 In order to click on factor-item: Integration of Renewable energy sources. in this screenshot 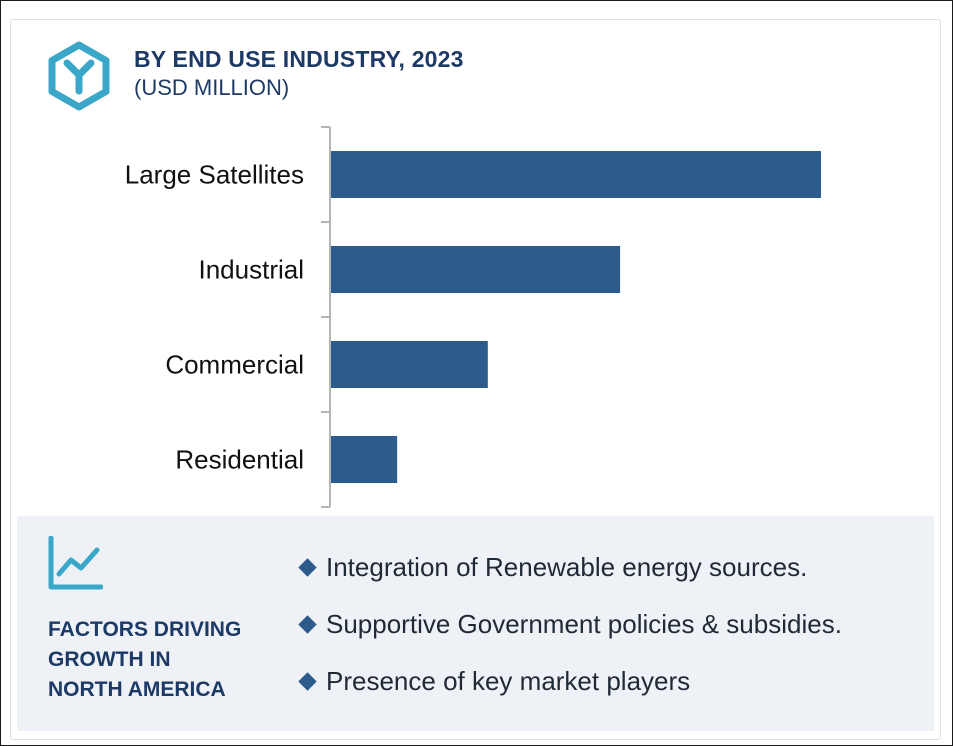, I will do `click(569, 580)`.